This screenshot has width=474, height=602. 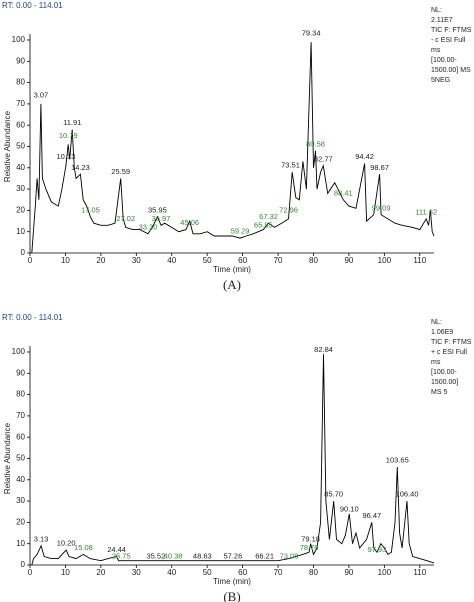 What do you see at coordinates (290, 165) in the screenshot?
I see `peak-label: 73.51` at bounding box center [290, 165].